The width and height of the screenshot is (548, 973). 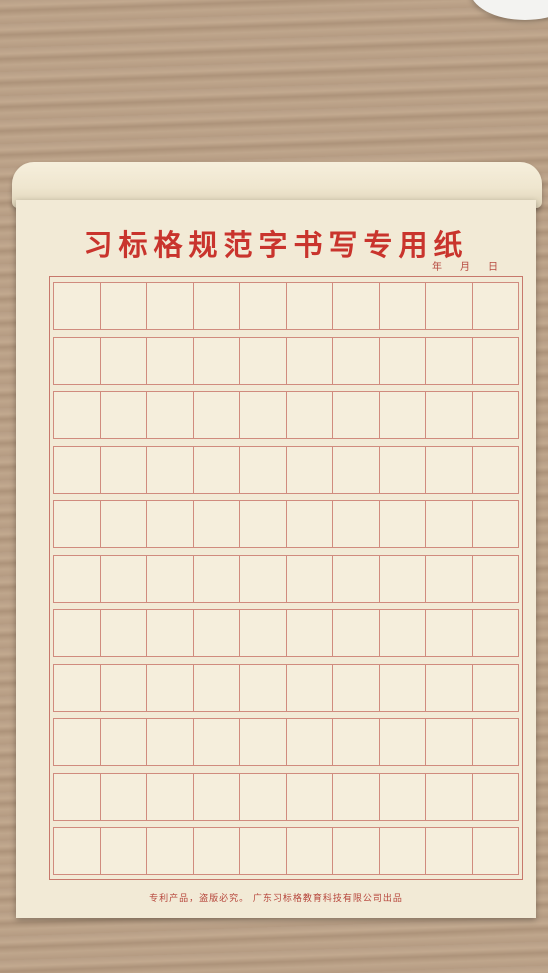 What do you see at coordinates (437, 267) in the screenshot?
I see `date-year-label: 年` at bounding box center [437, 267].